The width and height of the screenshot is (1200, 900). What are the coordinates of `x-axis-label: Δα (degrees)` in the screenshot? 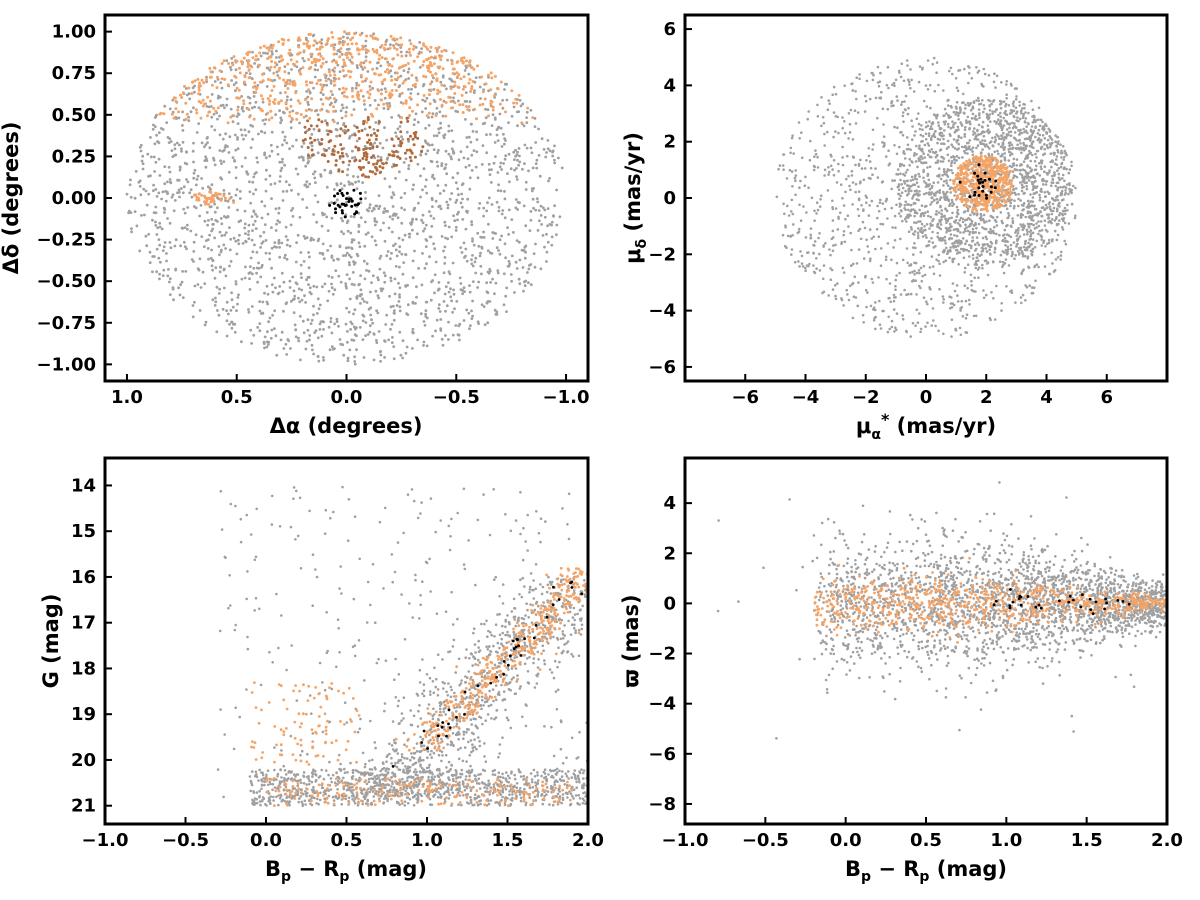 It's located at (346, 426).